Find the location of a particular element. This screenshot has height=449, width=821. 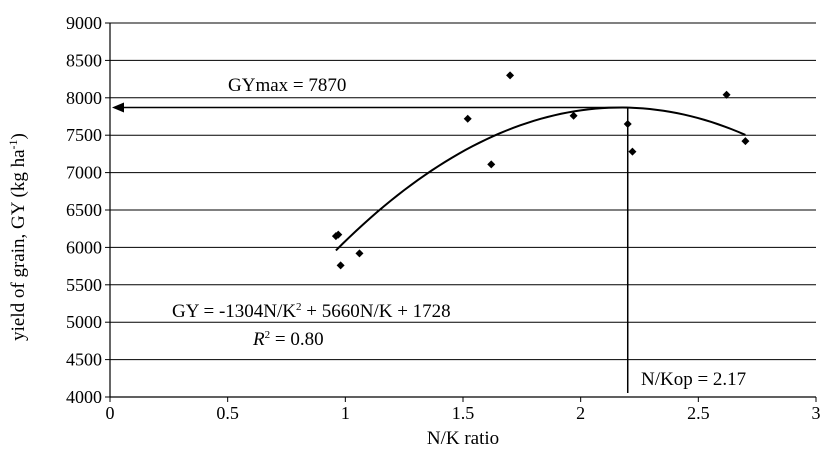

equation-part-1: GY = -1304N/K is located at coordinates (234, 311).